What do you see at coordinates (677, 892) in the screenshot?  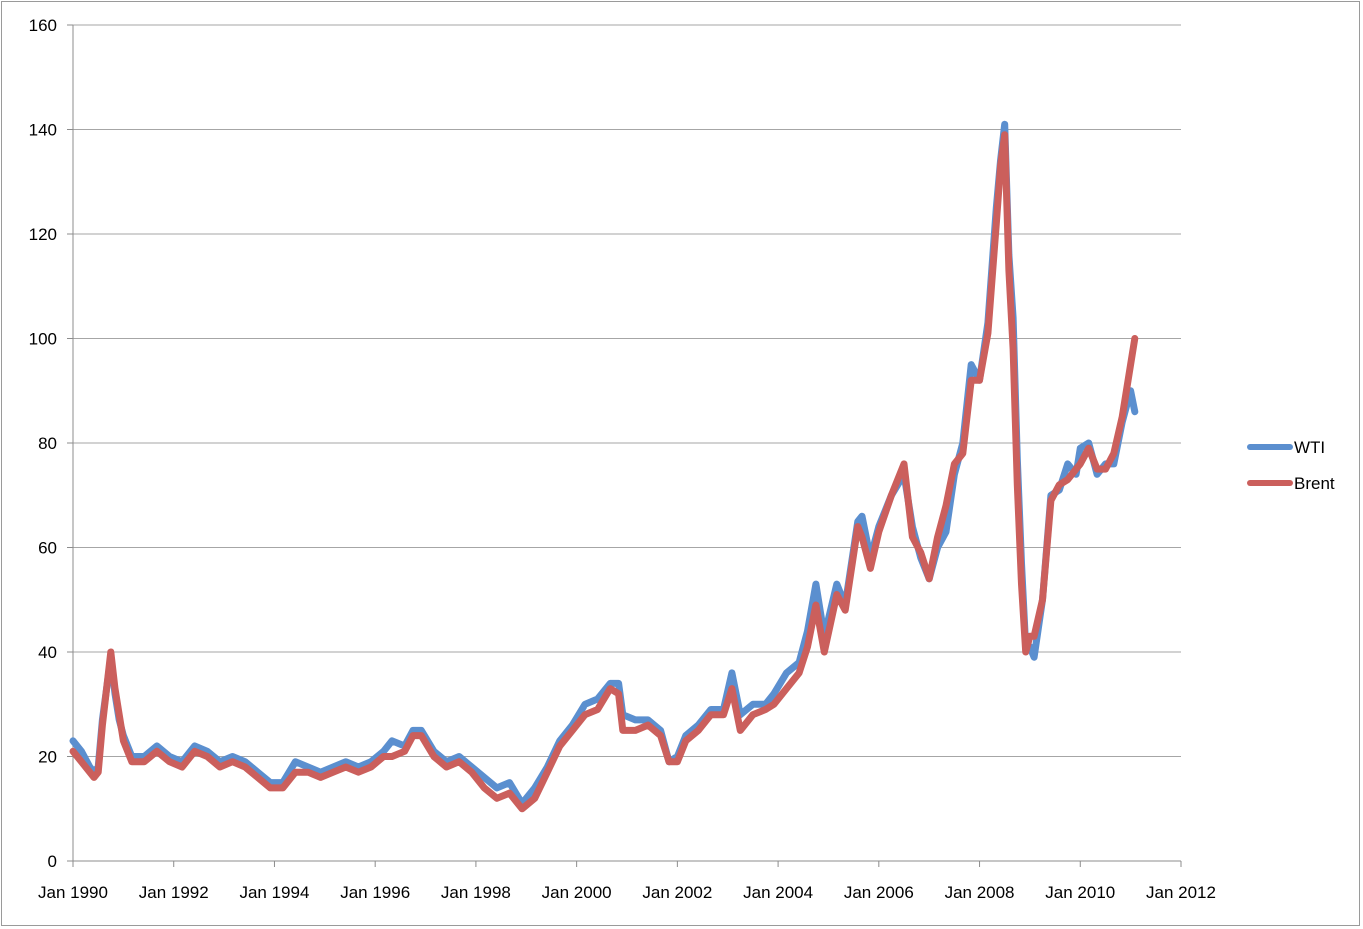 I see `x-tick-label: Jan 2002` at bounding box center [677, 892].